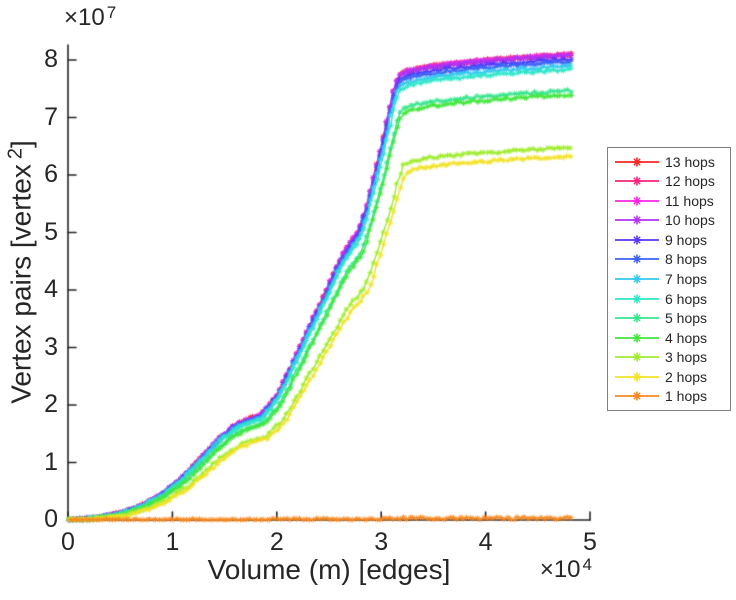  What do you see at coordinates (51, 346) in the screenshot?
I see `y-tick-label: 3` at bounding box center [51, 346].